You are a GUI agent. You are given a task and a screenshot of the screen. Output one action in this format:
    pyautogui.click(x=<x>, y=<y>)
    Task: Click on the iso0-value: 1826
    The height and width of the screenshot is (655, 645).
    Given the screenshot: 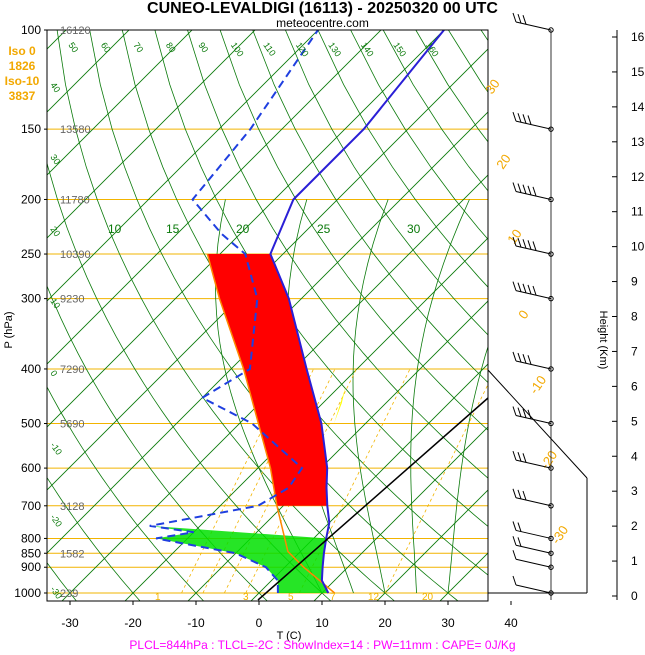 What is the action you would take?
    pyautogui.click(x=22, y=66)
    